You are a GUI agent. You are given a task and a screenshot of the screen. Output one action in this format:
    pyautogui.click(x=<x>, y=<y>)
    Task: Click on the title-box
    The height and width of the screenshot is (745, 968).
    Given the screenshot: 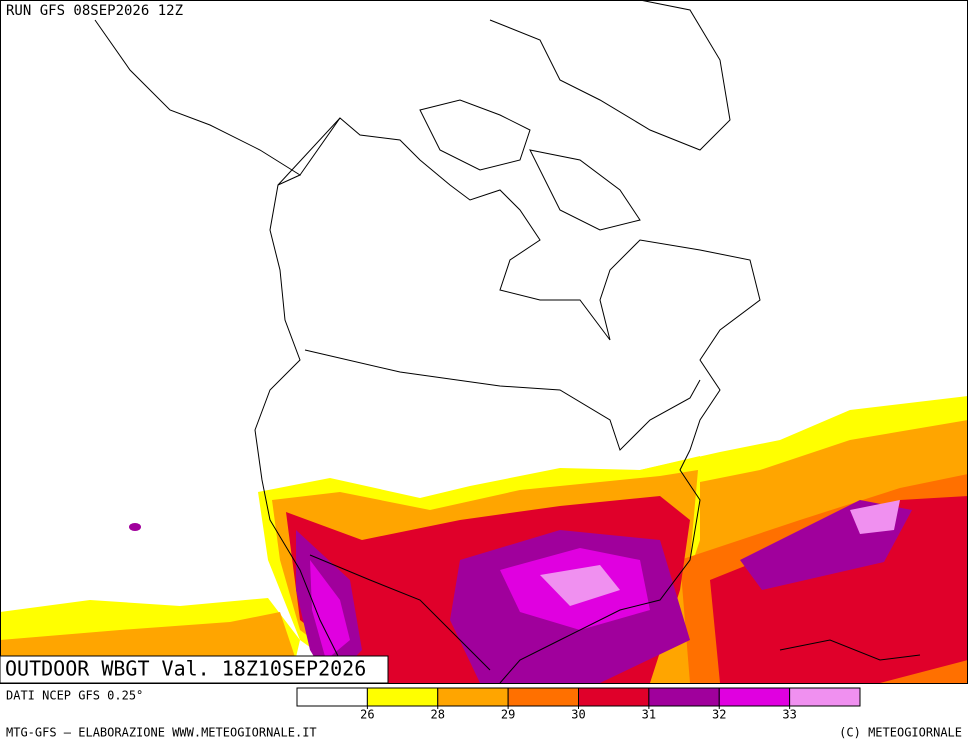 What is the action you would take?
    pyautogui.click(x=194, y=669)
    